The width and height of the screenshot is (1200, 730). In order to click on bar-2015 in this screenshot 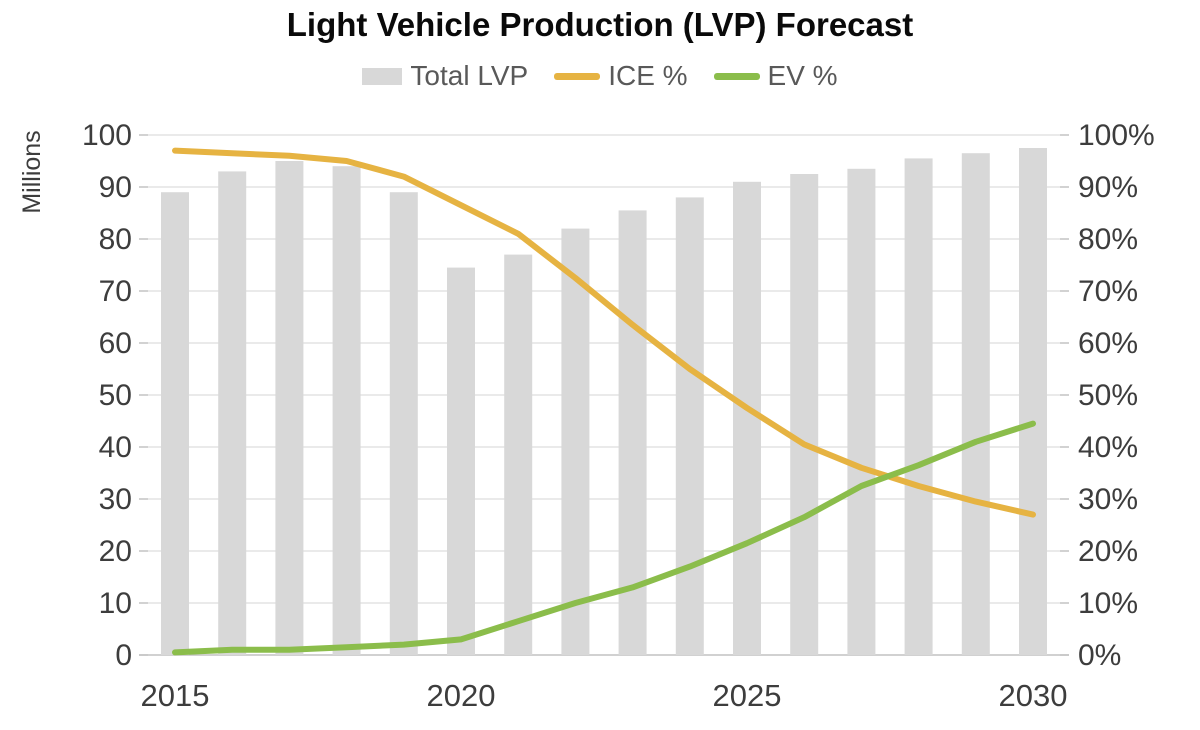, I will do `click(175, 423)`.